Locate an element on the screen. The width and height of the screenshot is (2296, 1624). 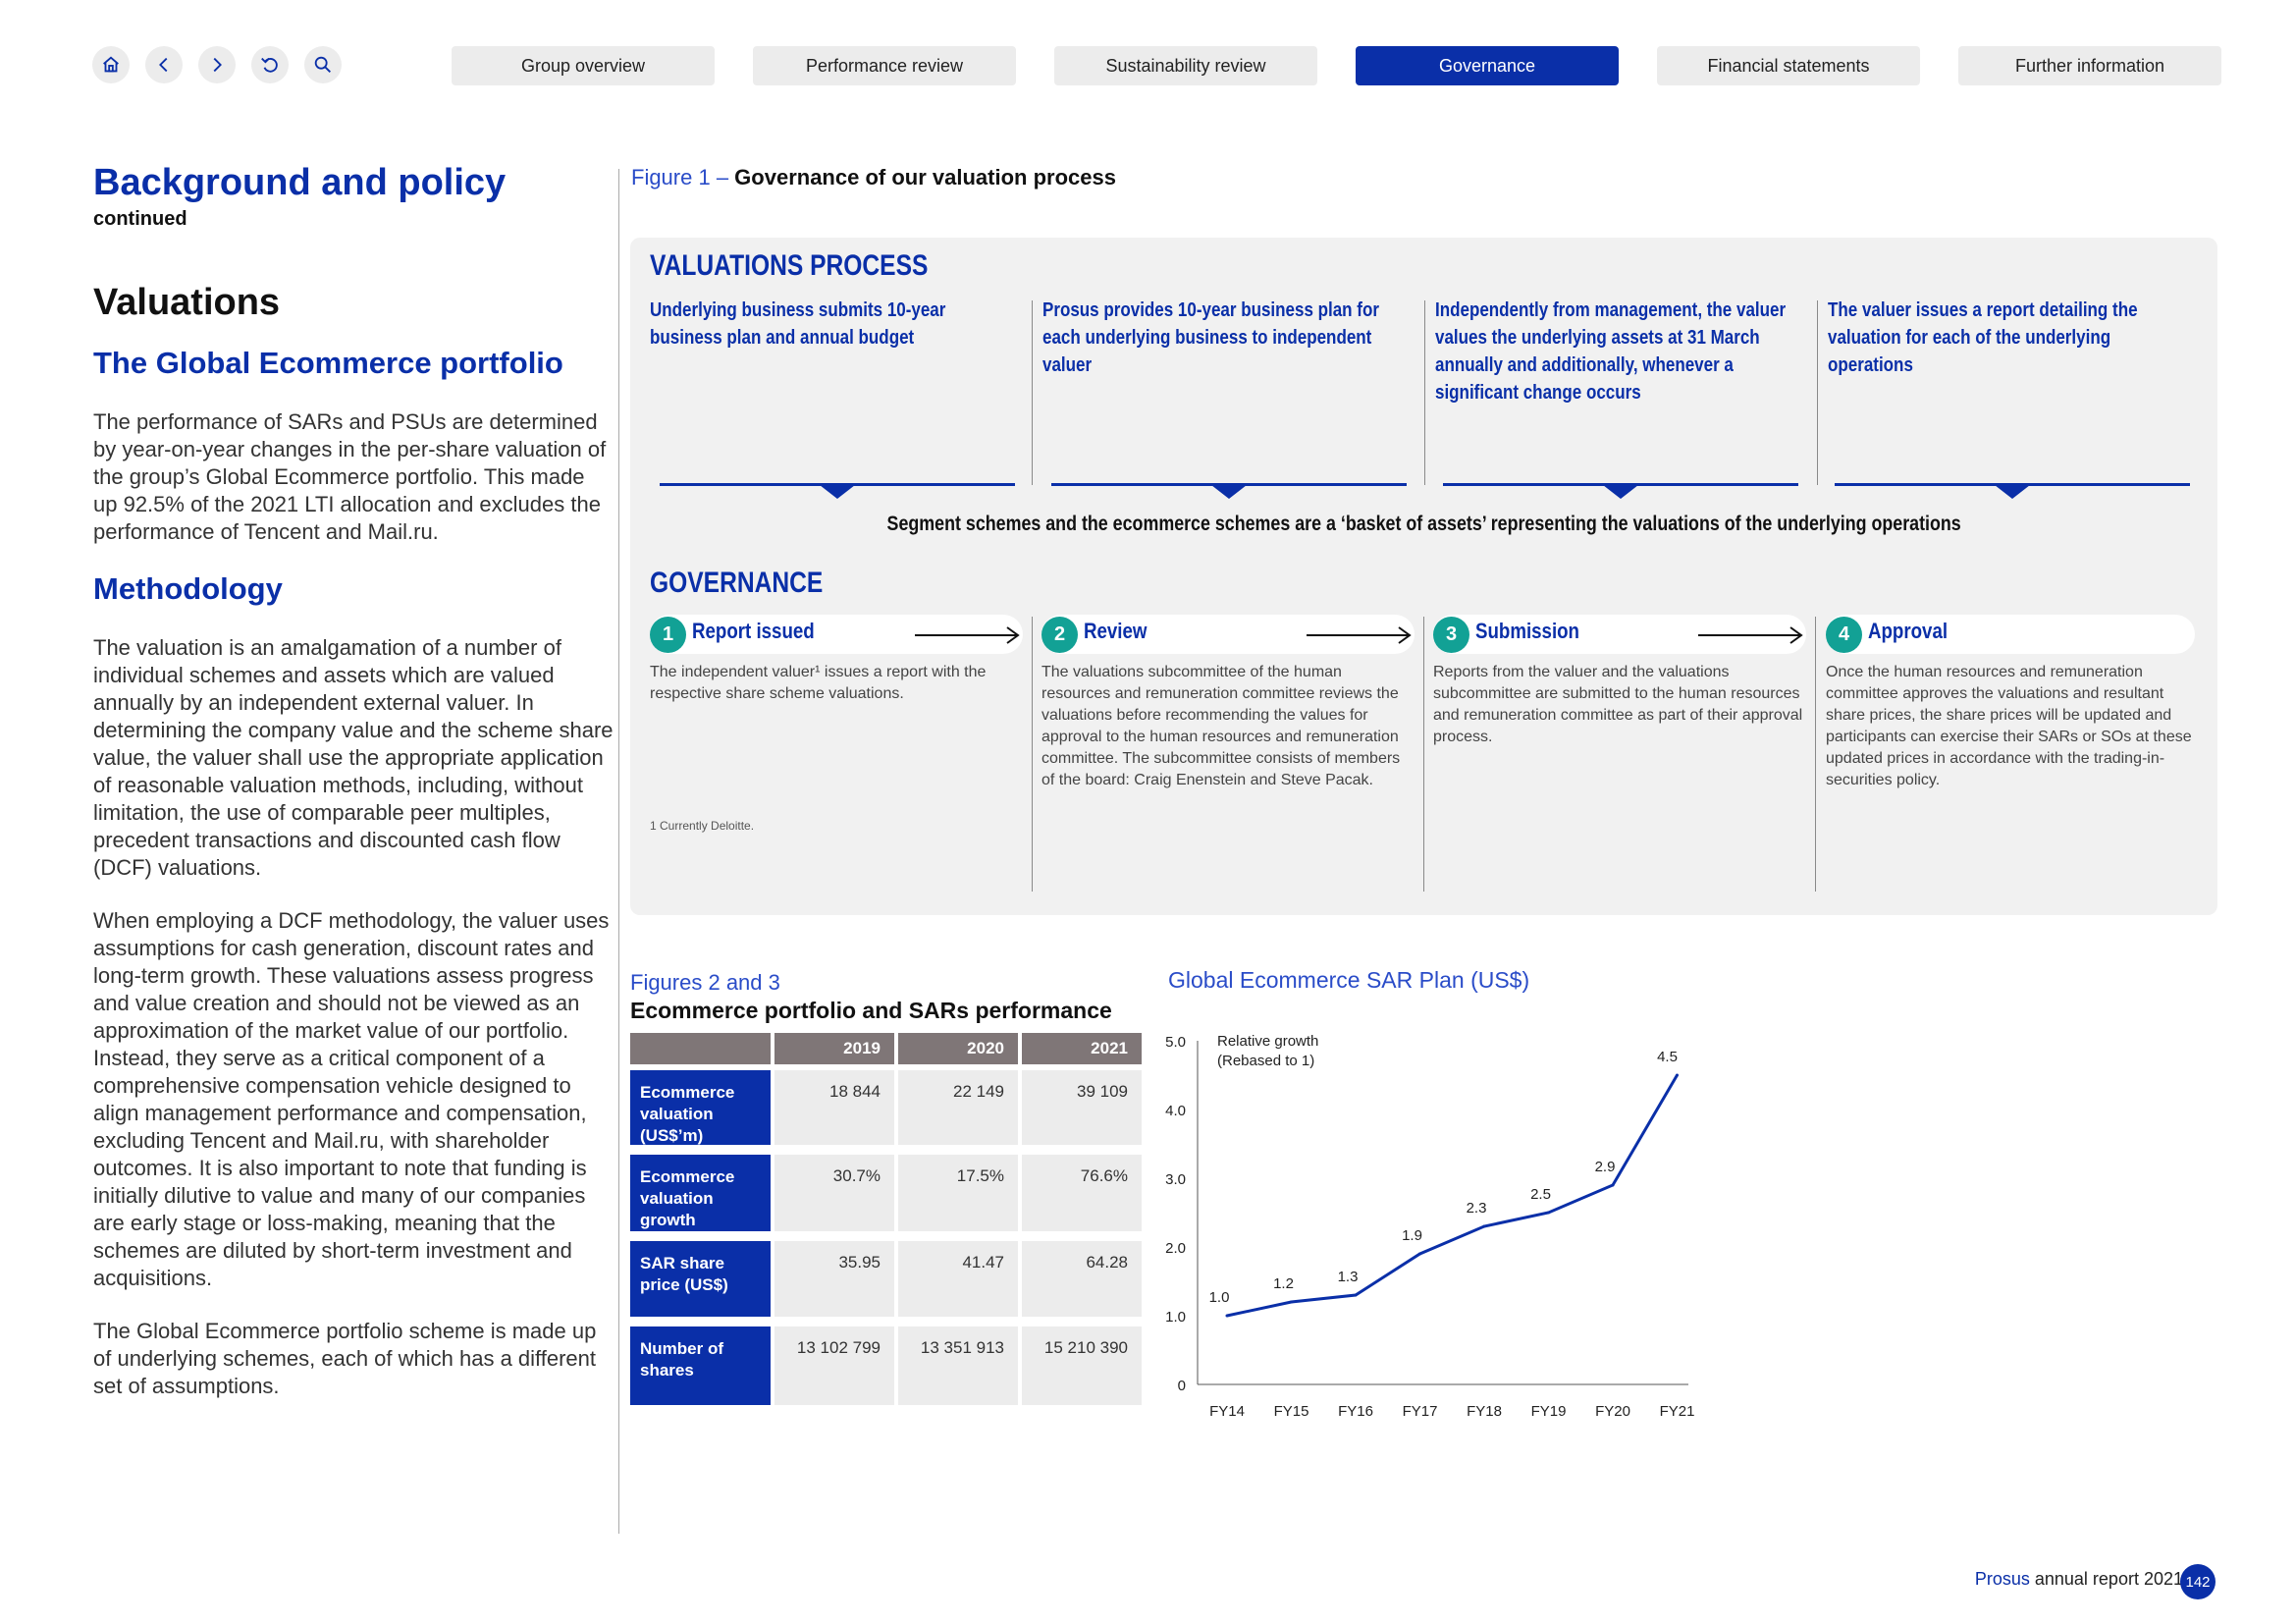
step-pill is located at coordinates (2010, 634).